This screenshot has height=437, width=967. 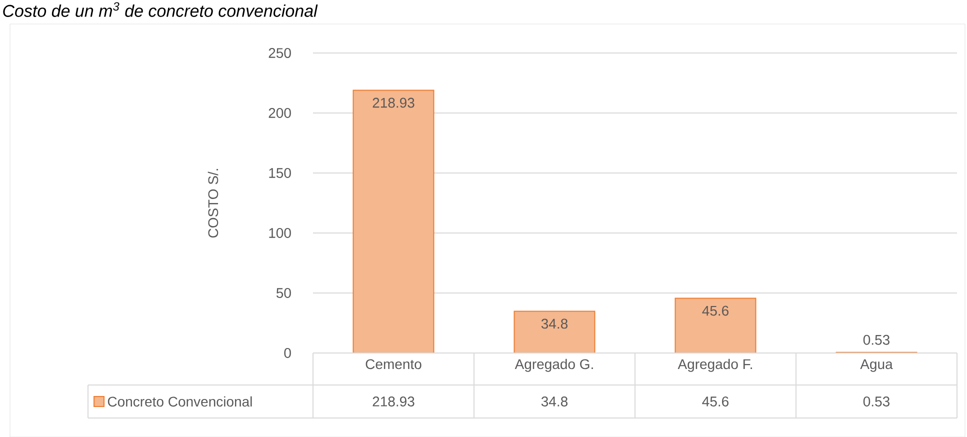 What do you see at coordinates (280, 173) in the screenshot?
I see `y-tick-label: 150` at bounding box center [280, 173].